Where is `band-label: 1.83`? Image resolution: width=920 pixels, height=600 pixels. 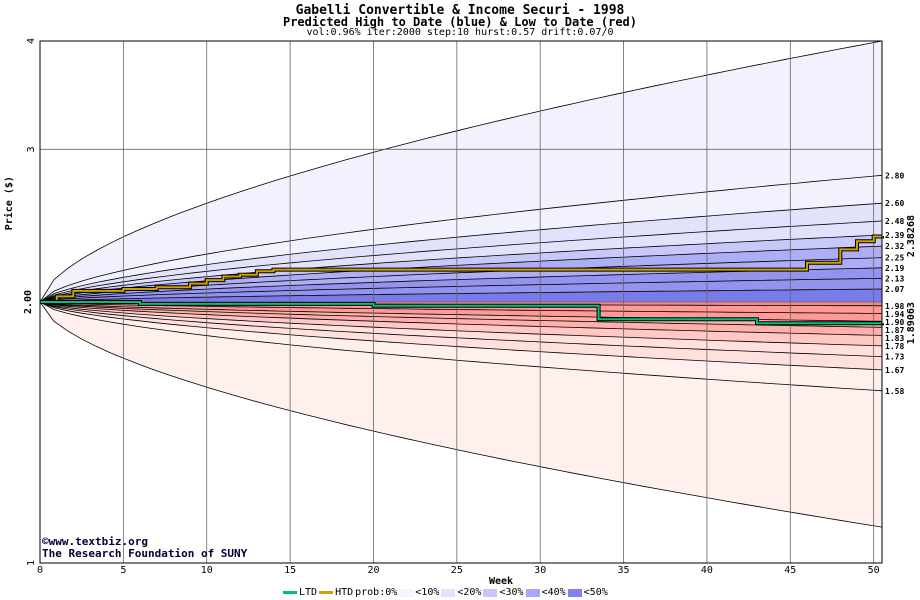
band-label: 1.83 is located at coordinates (894, 338).